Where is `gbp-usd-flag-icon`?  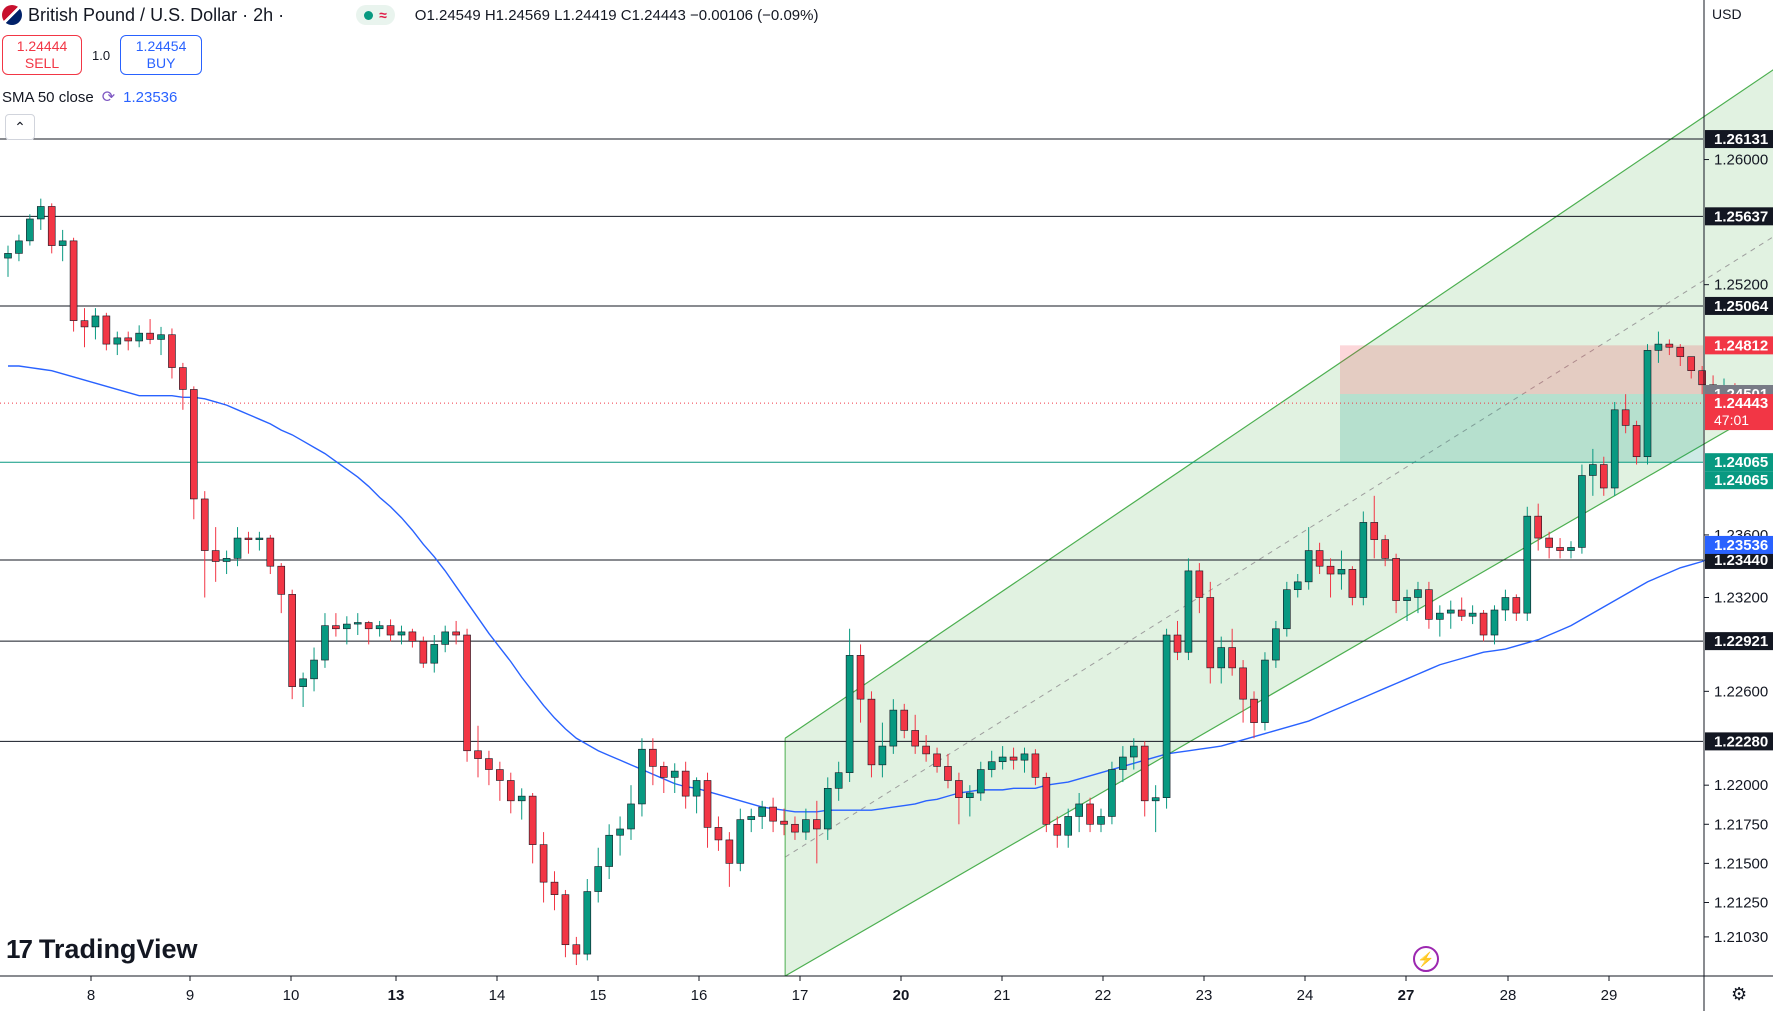
gbp-usd-flag-icon is located at coordinates (12, 15).